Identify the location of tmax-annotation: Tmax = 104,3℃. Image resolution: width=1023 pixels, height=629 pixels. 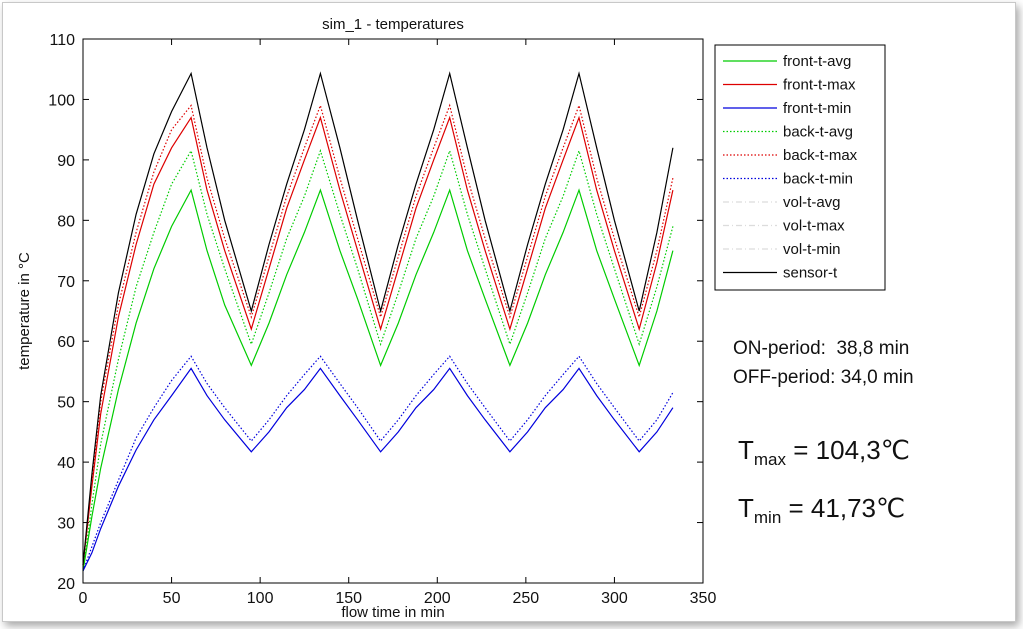
(824, 452).